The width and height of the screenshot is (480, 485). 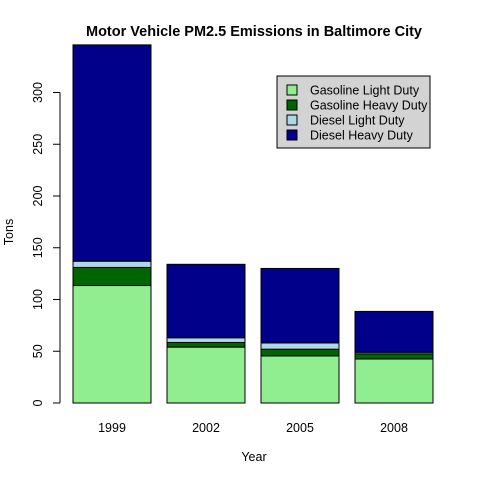 What do you see at coordinates (365, 91) in the screenshot?
I see `legend-label: Gasoline Light Duty` at bounding box center [365, 91].